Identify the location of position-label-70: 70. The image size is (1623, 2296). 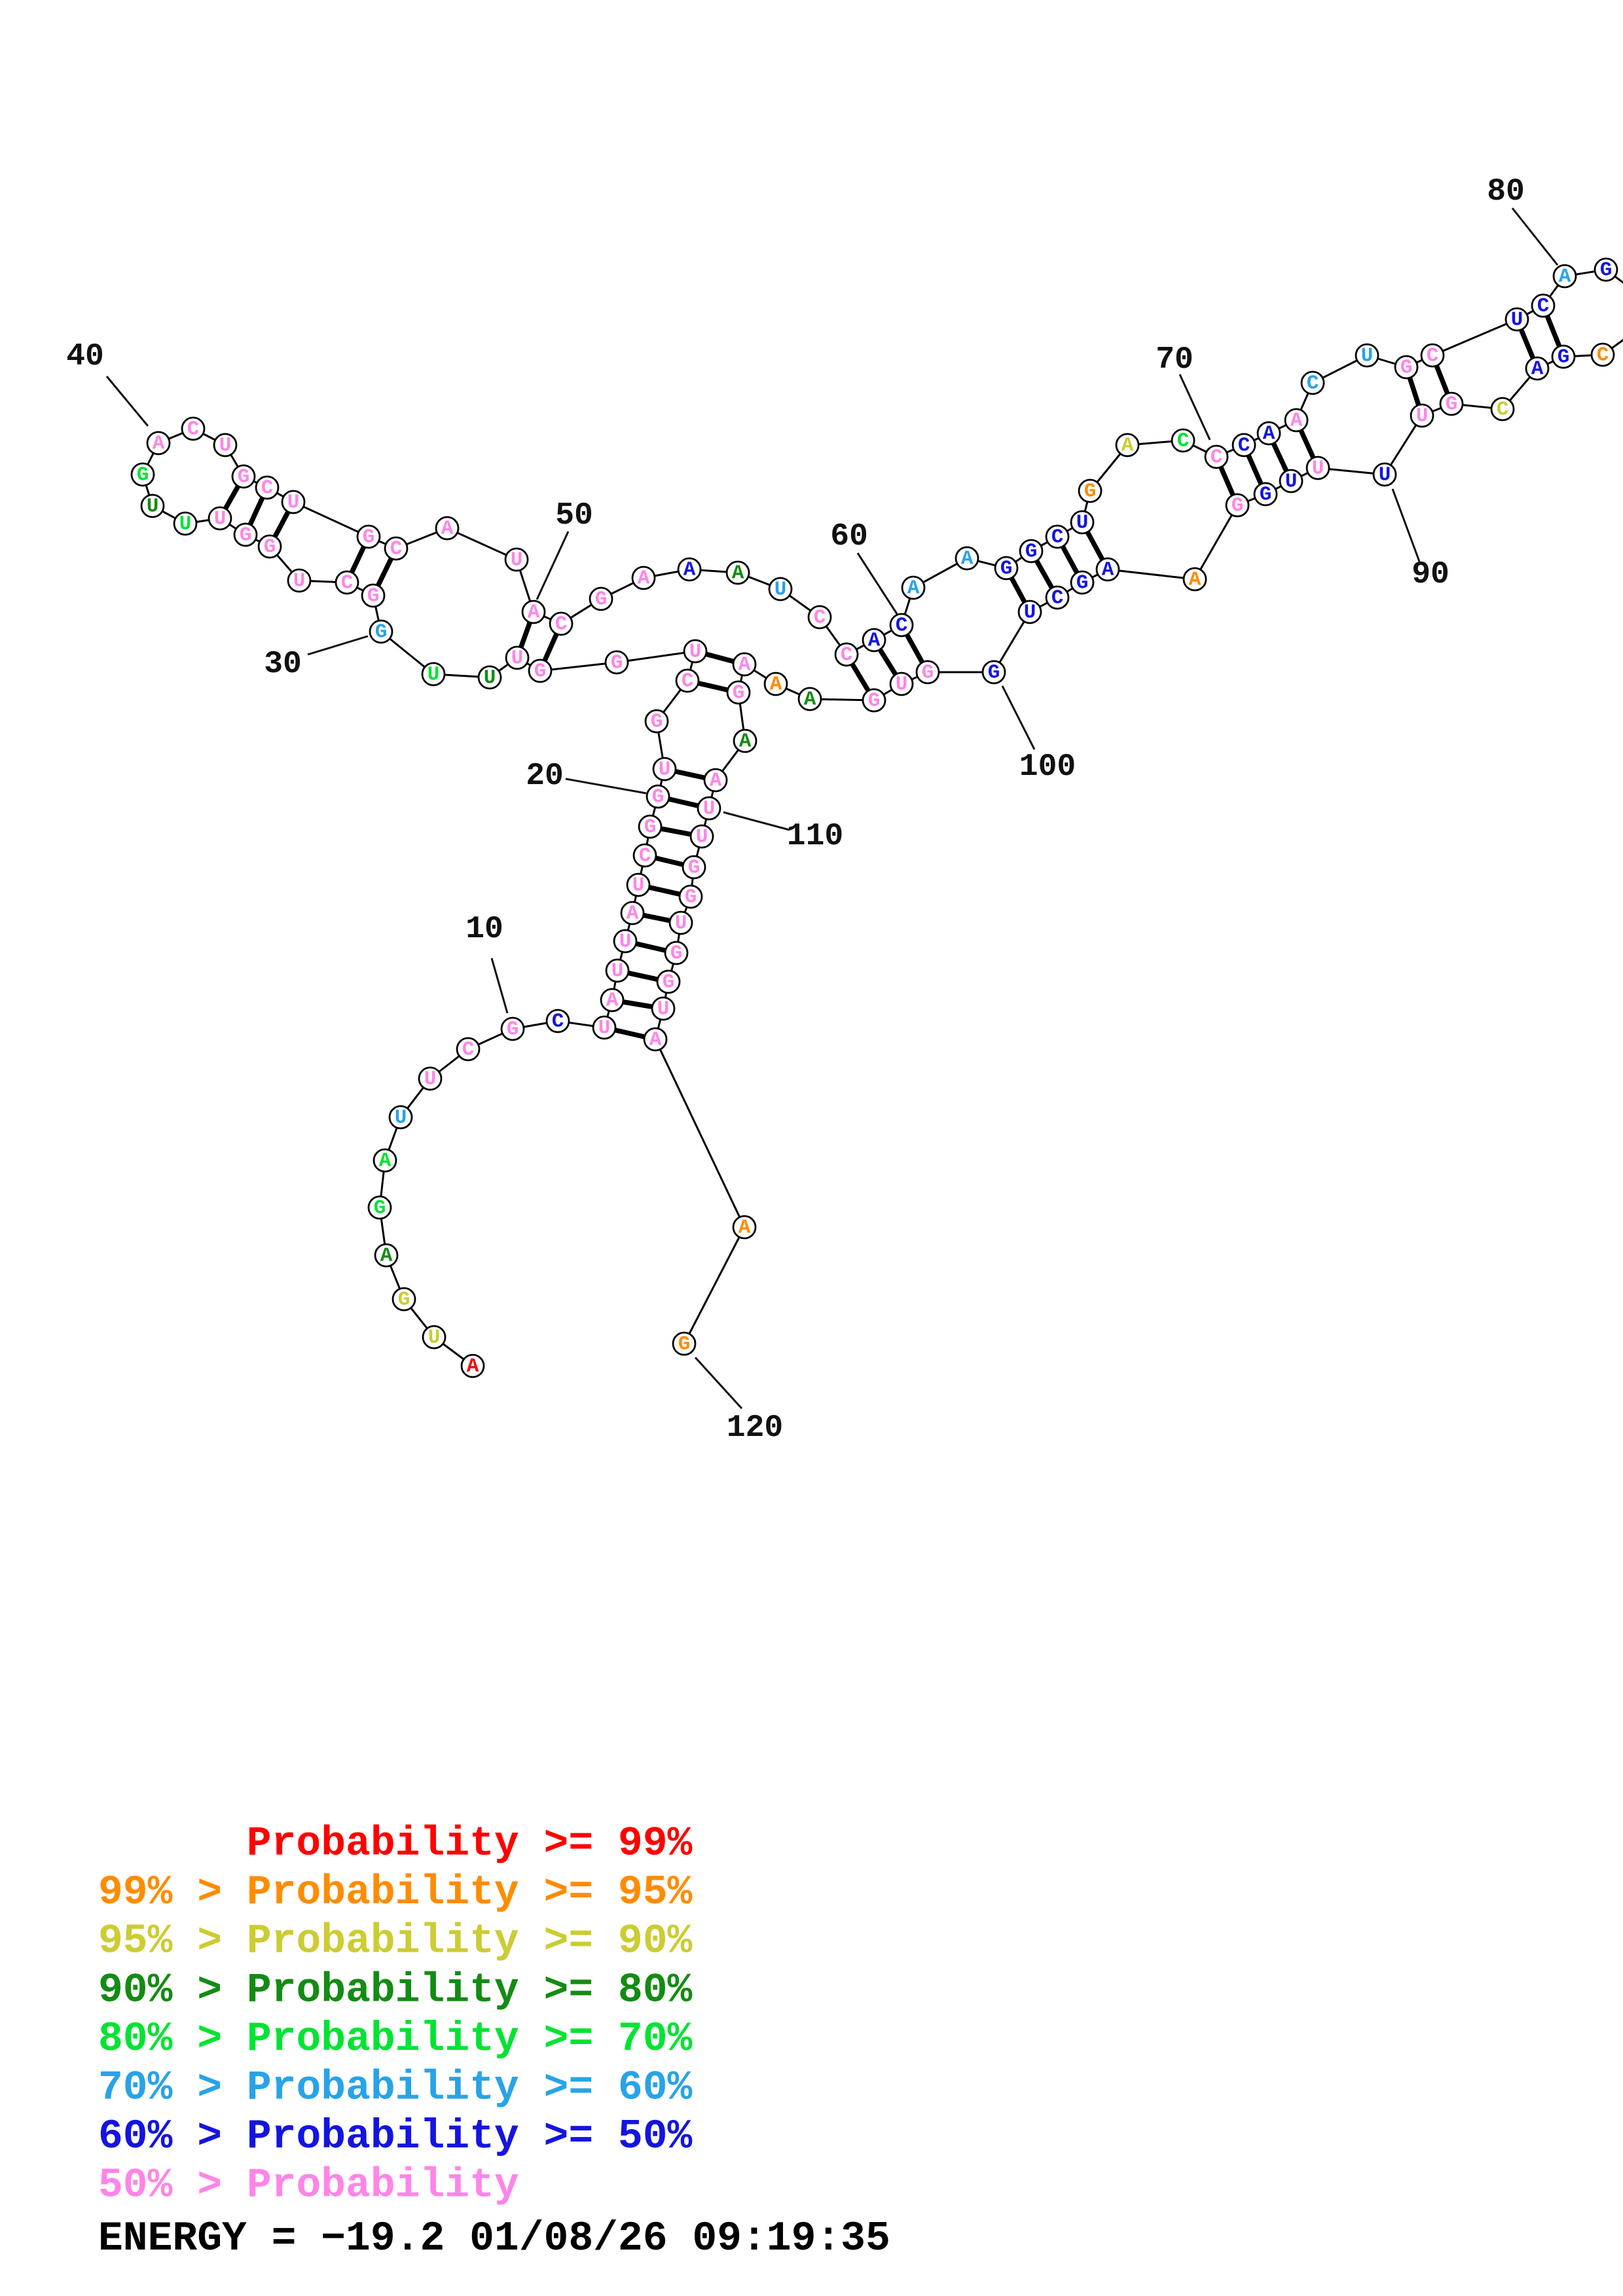
(1175, 360).